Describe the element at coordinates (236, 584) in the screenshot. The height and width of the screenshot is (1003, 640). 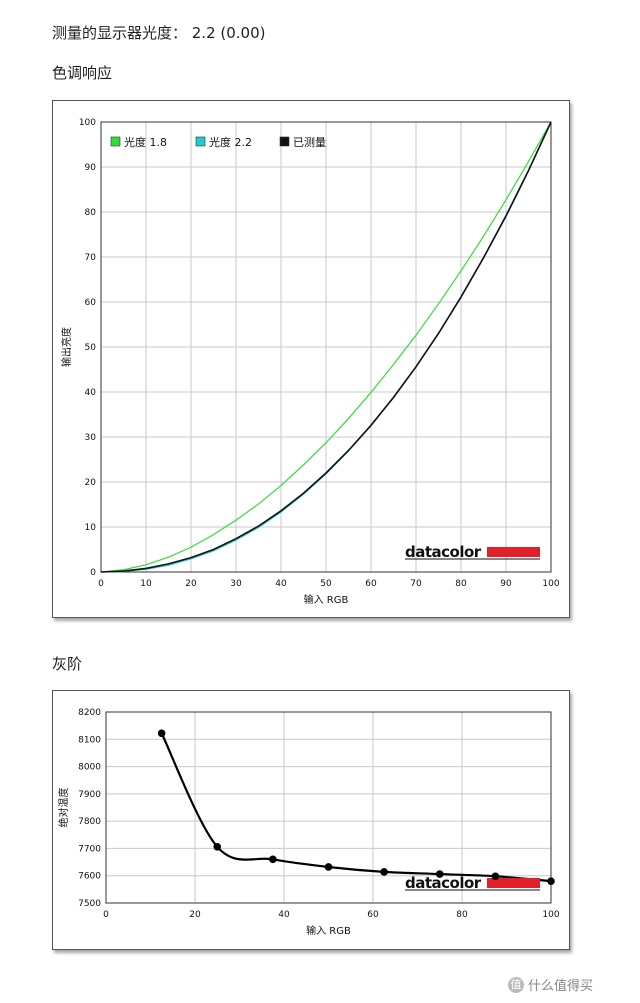
I see `x-tick-label: 30` at that location.